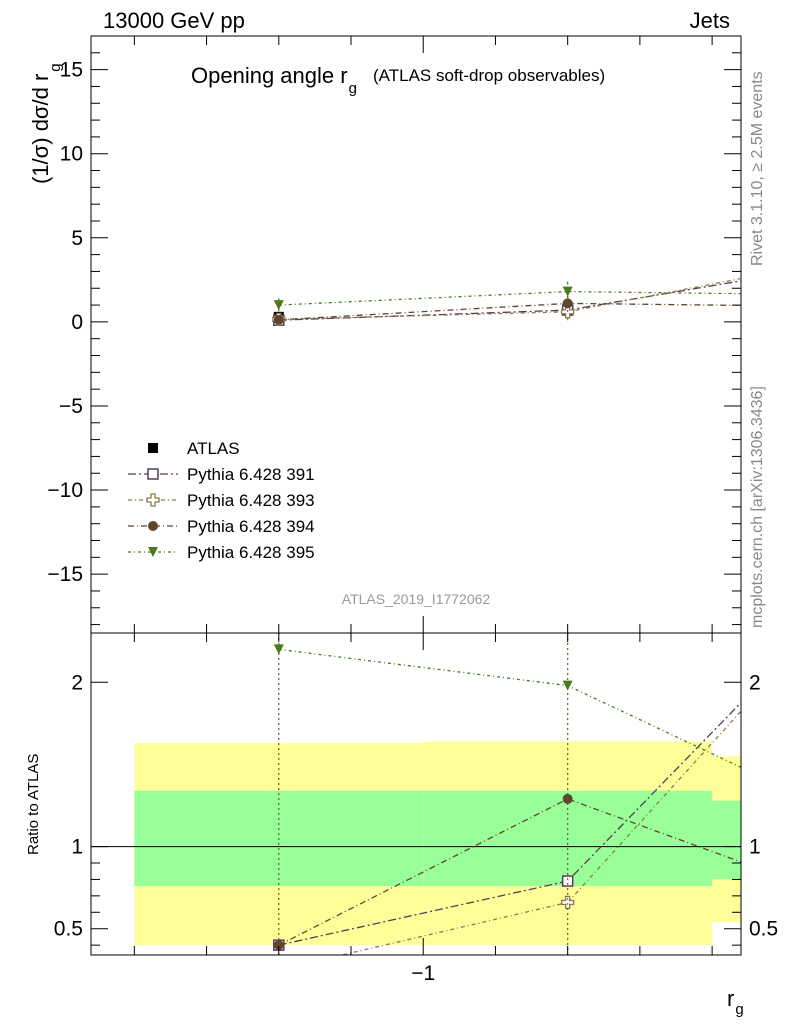  I want to click on plot-title: Opening angle rg, so click(274, 80).